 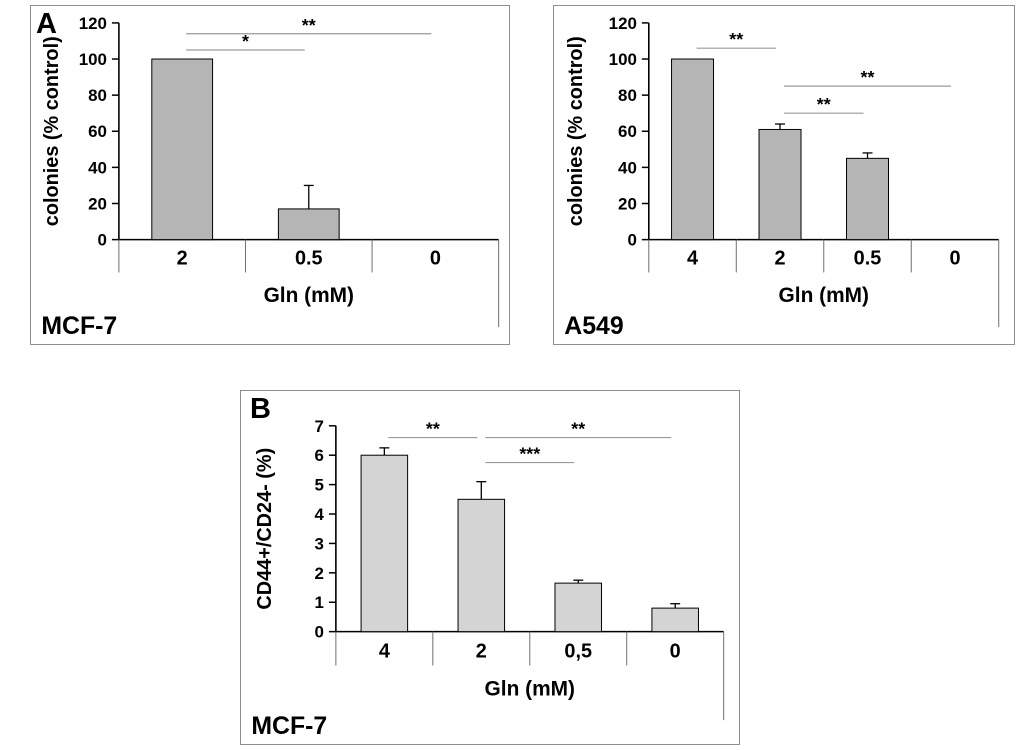 What do you see at coordinates (320, 514) in the screenshot?
I see `y-tick-label: 4` at bounding box center [320, 514].